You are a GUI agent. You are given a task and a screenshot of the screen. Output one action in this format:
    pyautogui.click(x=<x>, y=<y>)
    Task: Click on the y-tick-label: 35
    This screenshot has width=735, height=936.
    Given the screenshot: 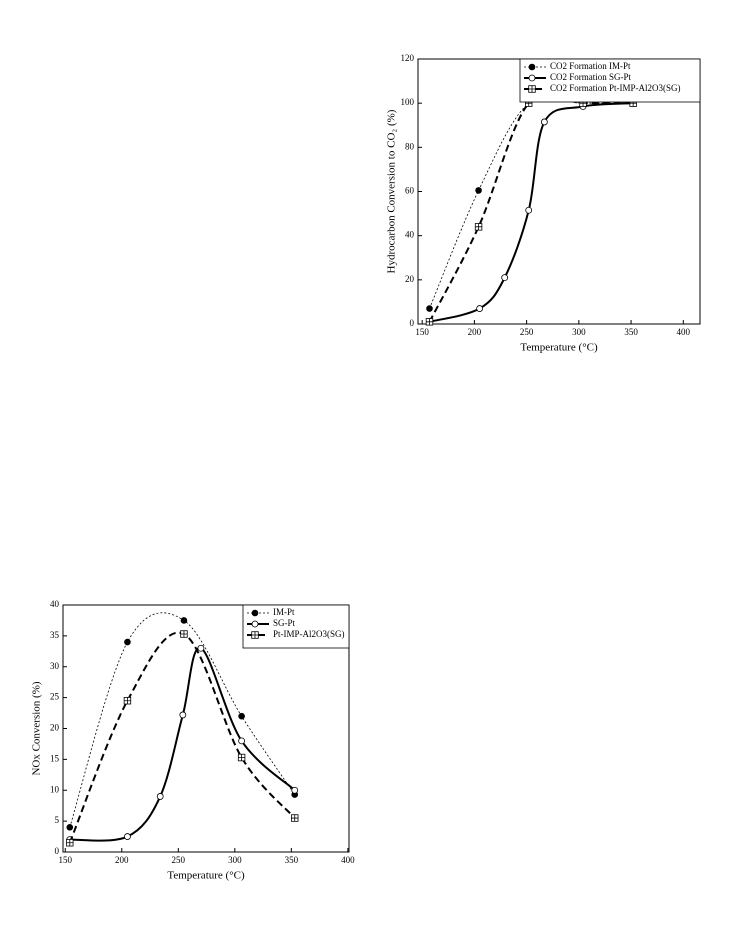 What is the action you would take?
    pyautogui.click(x=55, y=635)
    